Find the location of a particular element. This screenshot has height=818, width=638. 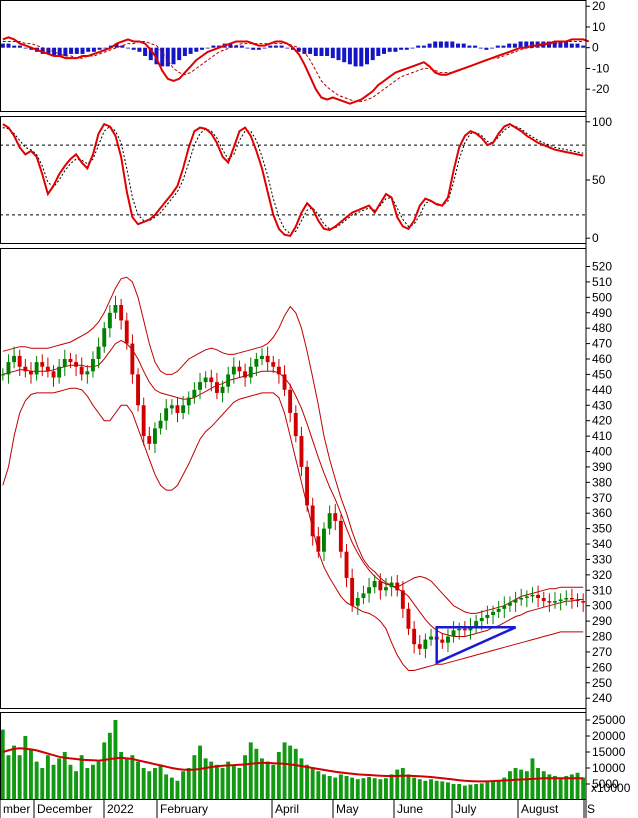

volume-moving-average is located at coordinates (293, 765).